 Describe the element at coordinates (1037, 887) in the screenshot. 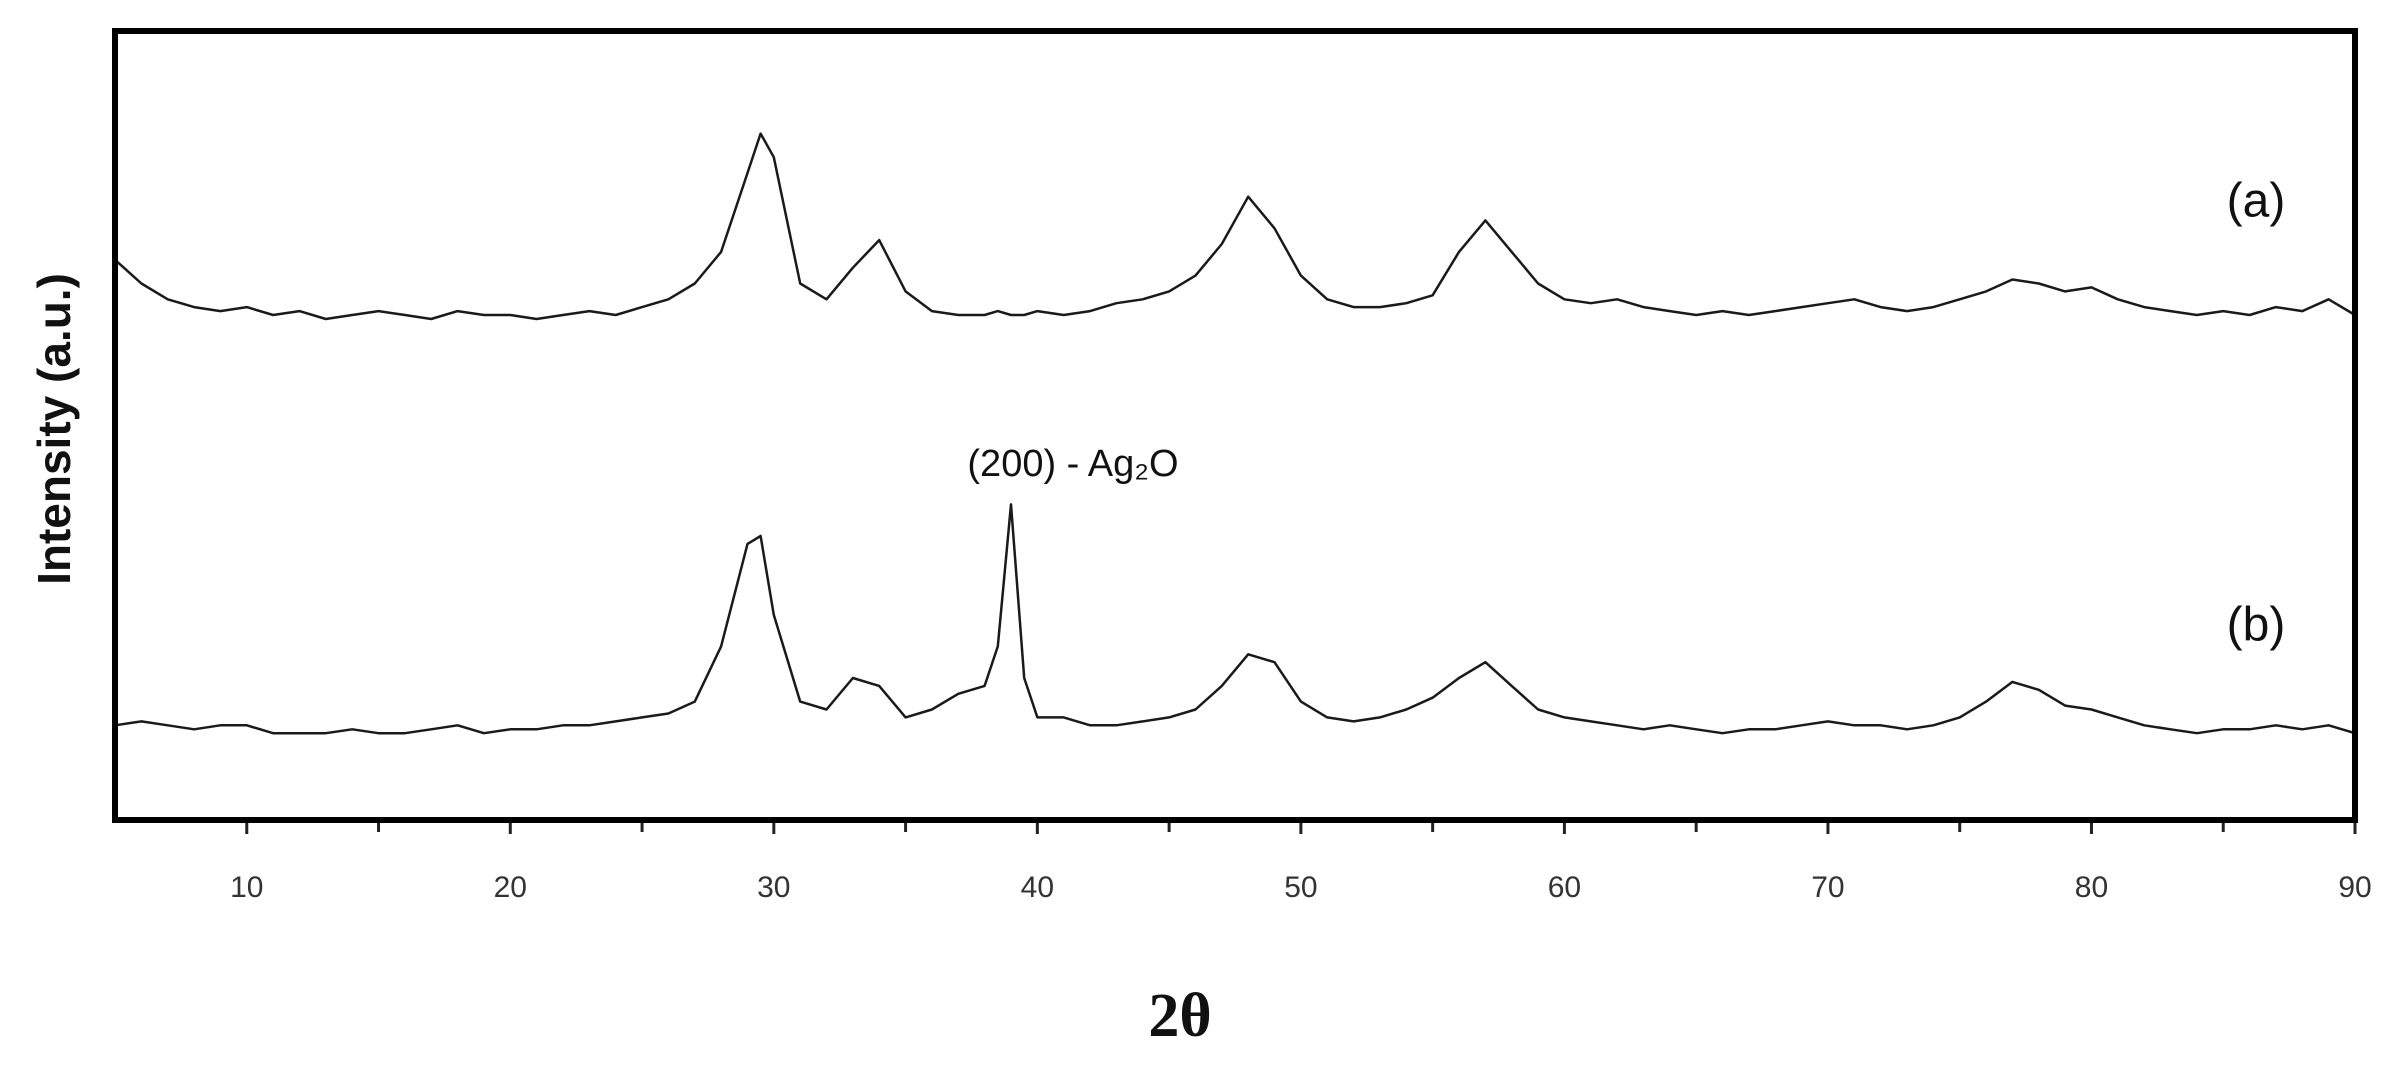

I see `x-tick-label: 40` at that location.